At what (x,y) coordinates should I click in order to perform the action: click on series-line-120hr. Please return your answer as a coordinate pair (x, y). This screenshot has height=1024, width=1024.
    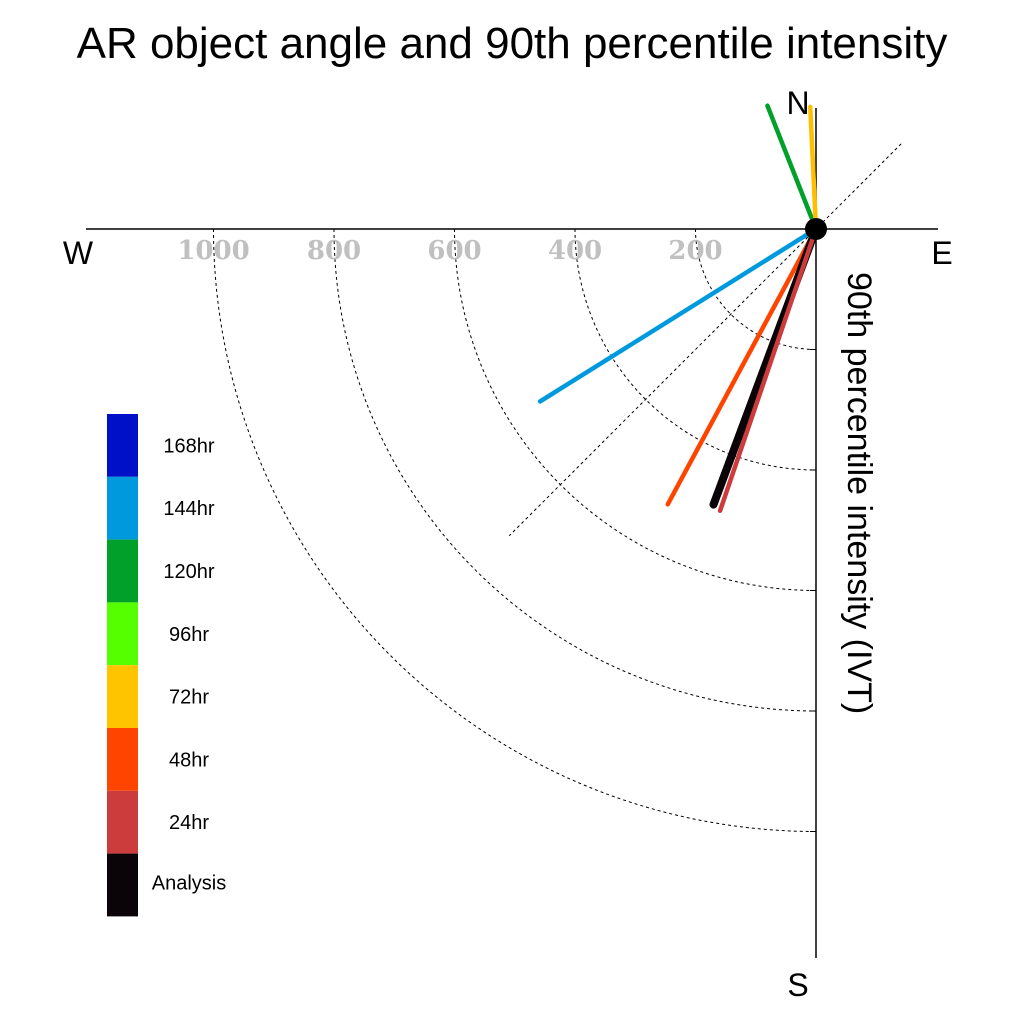
    Looking at the image, I should click on (792, 167).